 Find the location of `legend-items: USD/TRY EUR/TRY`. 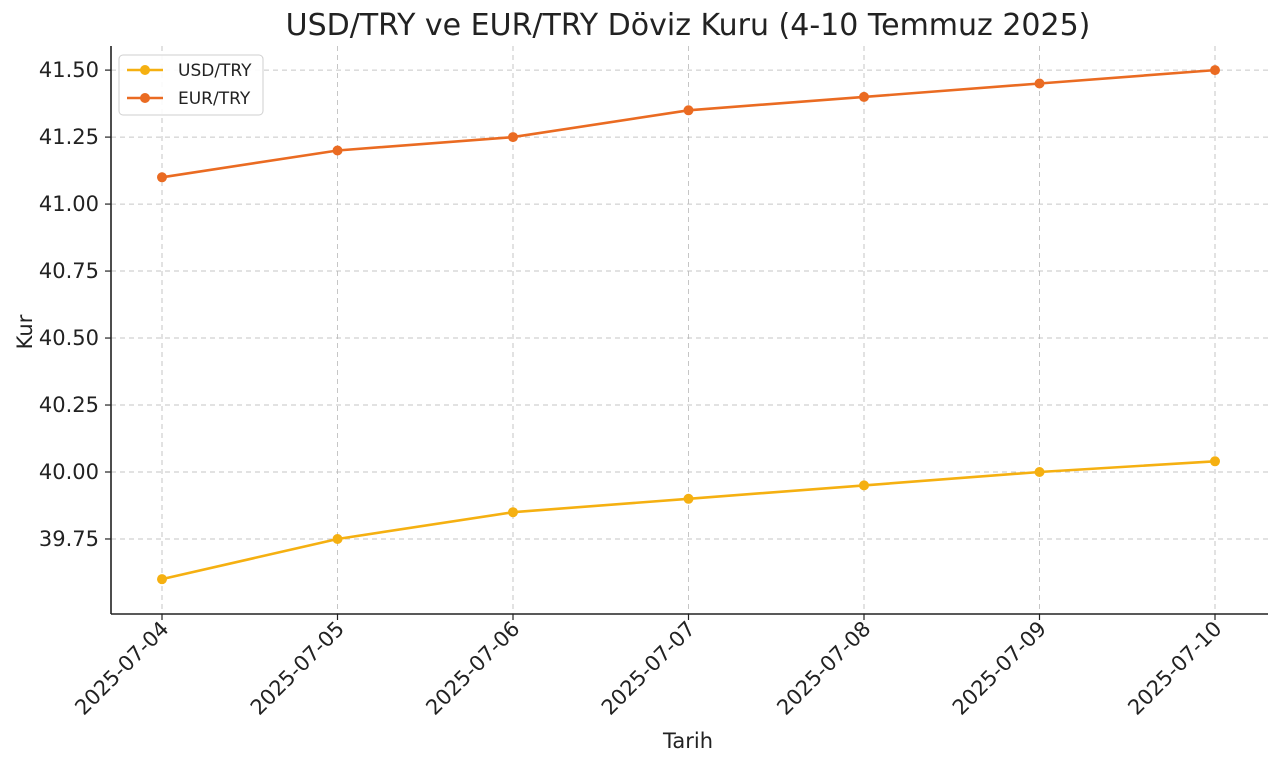

legend-items: USD/TRY EUR/TRY is located at coordinates (189, 85).